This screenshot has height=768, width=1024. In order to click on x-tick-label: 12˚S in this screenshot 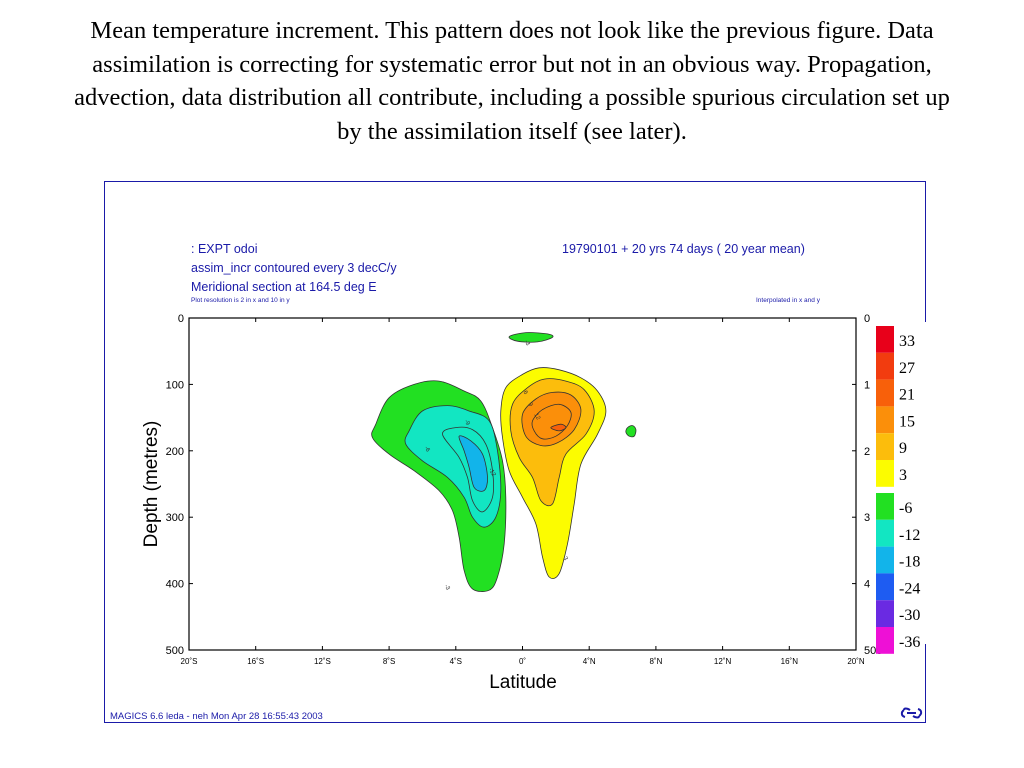, I will do `click(322, 661)`.